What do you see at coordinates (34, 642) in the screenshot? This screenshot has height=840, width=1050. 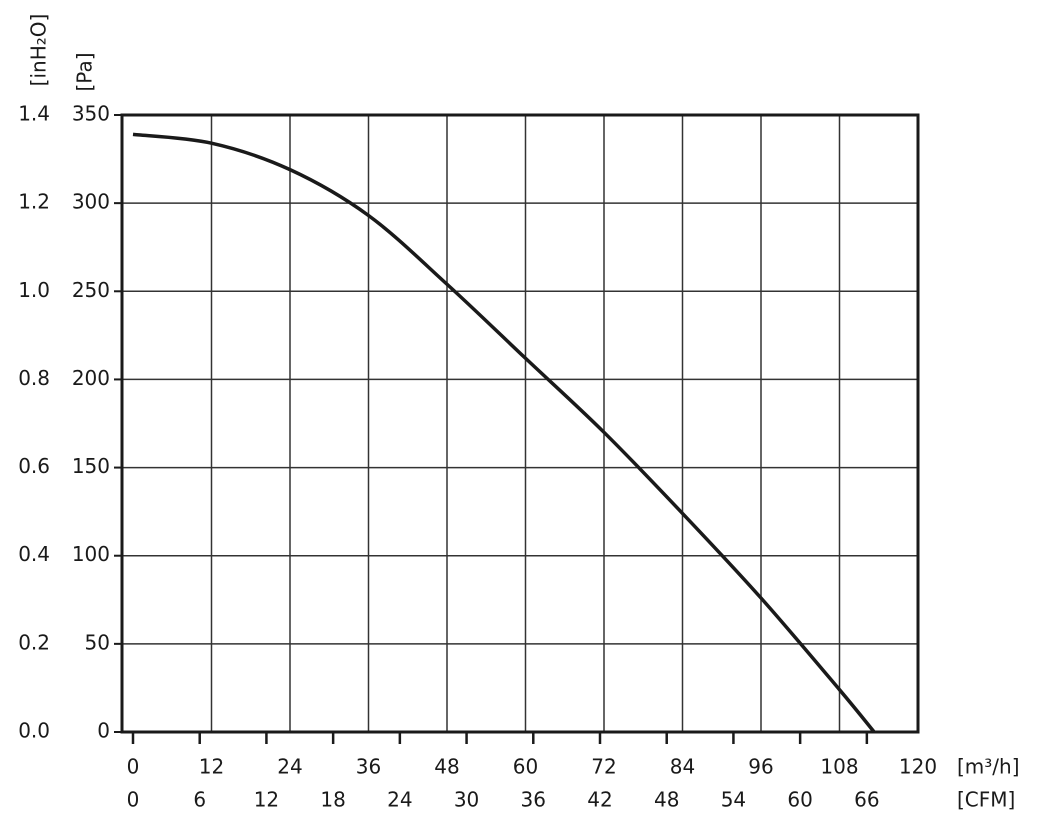 I see `y2-tick-label: 0.2` at bounding box center [34, 642].